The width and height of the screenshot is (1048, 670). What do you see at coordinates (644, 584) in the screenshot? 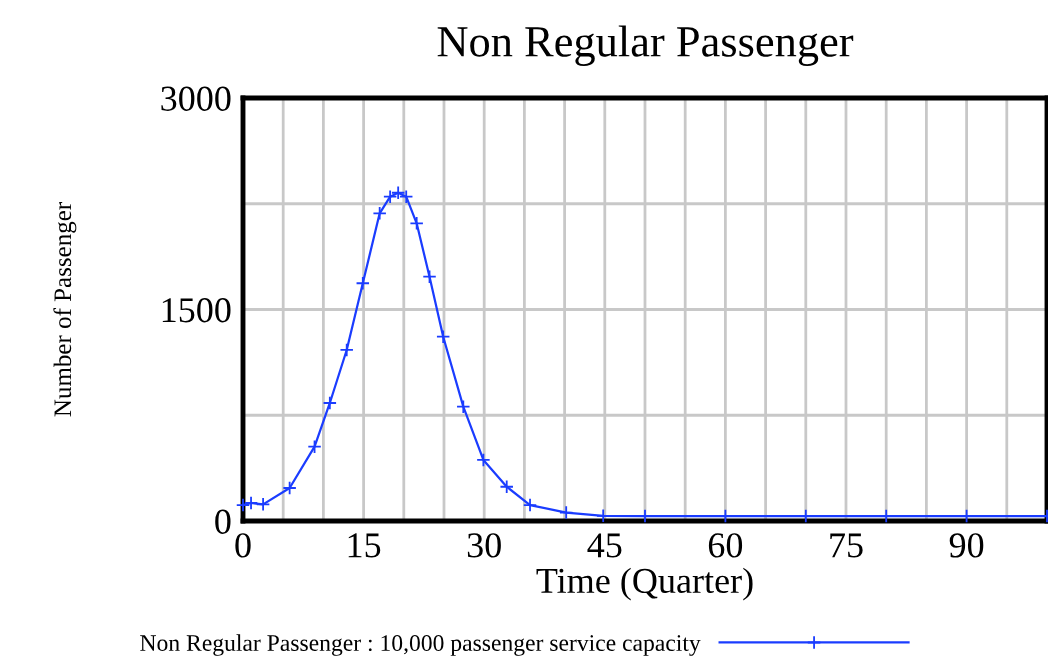
I see `x-axis-title: Time (Quarter)` at bounding box center [644, 584].